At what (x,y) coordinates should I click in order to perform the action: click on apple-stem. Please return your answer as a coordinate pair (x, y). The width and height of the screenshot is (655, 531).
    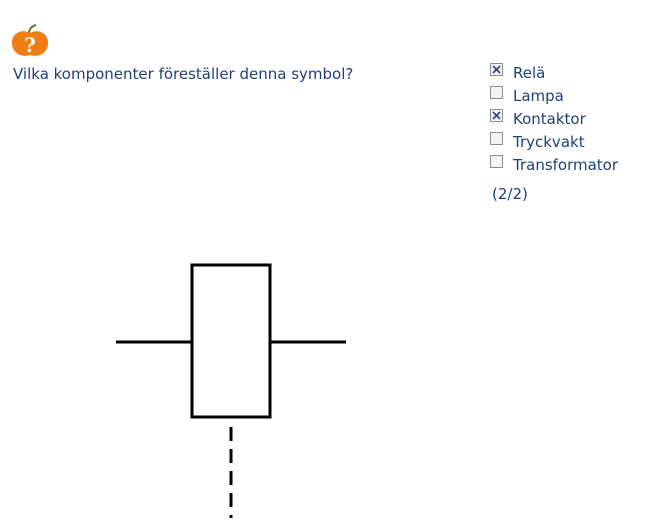
    Looking at the image, I should click on (32, 29).